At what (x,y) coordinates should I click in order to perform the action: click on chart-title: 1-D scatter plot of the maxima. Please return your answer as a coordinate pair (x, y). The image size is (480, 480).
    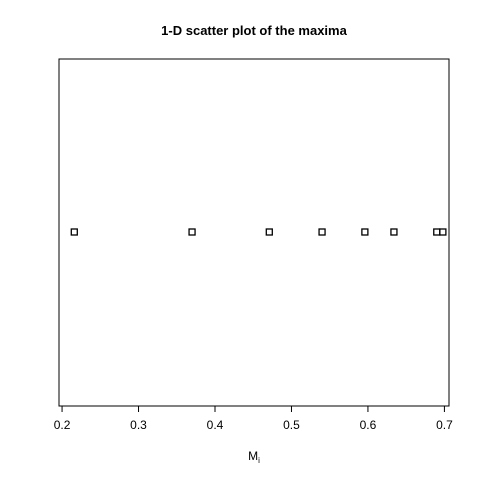
    Looking at the image, I should click on (254, 30).